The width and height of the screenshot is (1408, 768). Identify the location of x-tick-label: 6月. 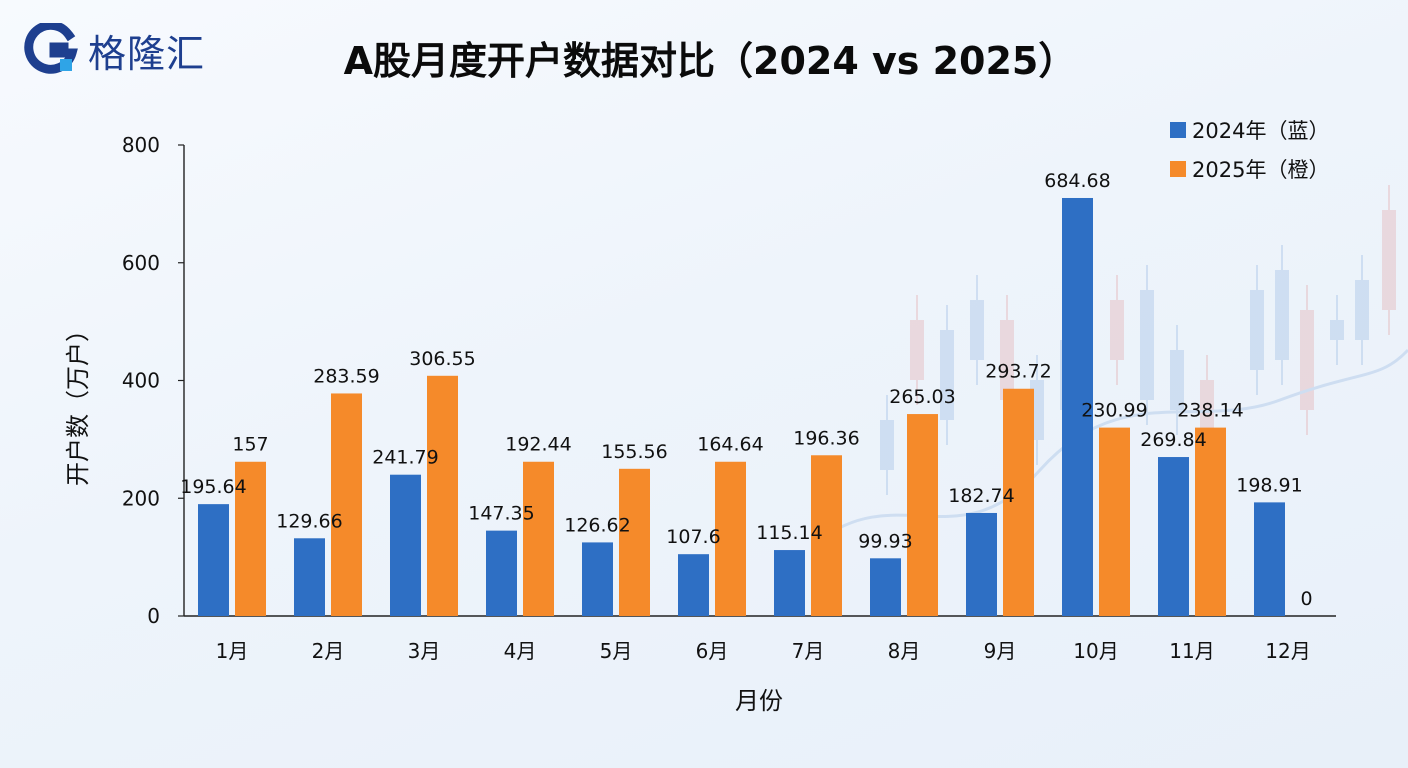
(712, 651).